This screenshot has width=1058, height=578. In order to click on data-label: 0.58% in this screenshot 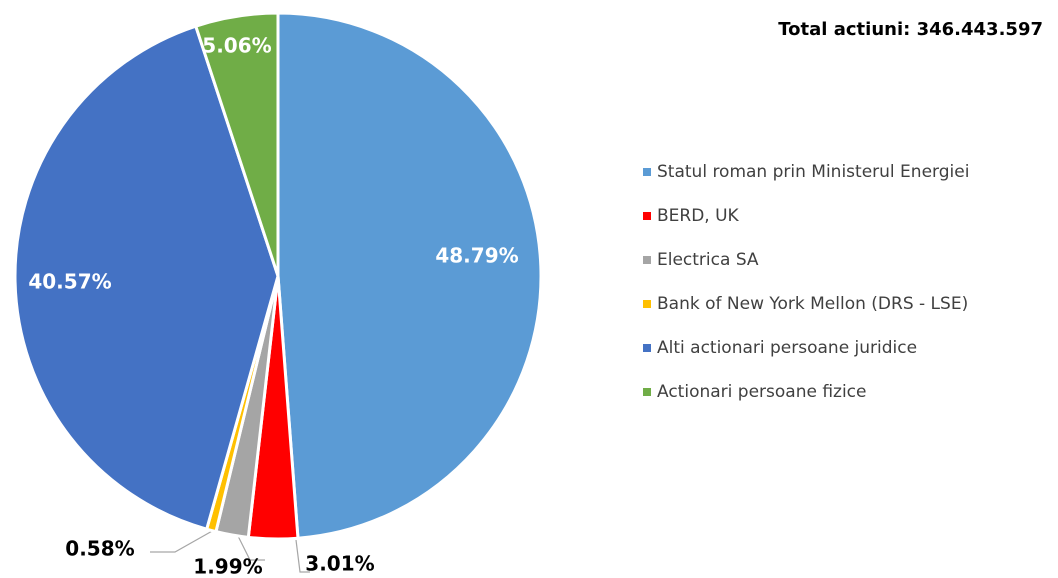, I will do `click(99, 549)`.